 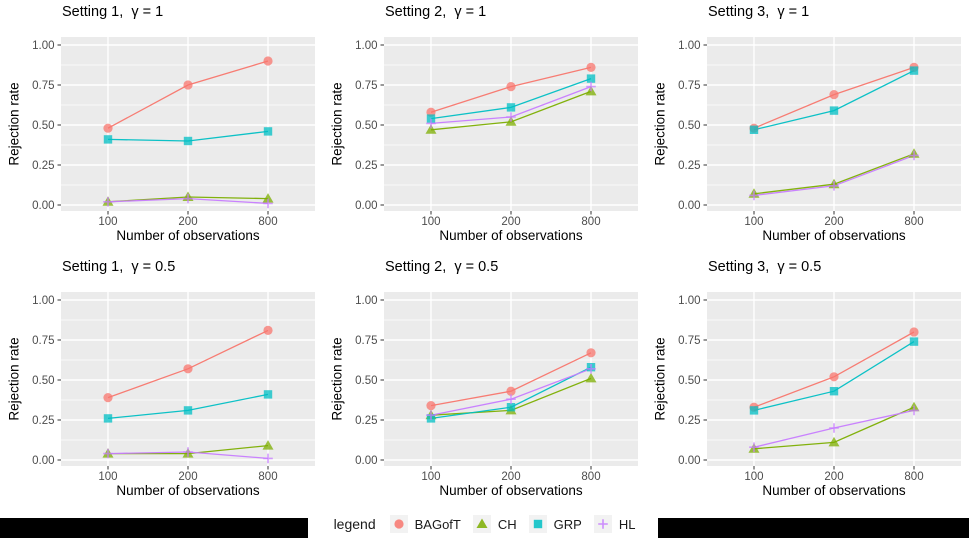 What do you see at coordinates (510, 222) in the screenshot?
I see `svg-text: 200` at bounding box center [510, 222].